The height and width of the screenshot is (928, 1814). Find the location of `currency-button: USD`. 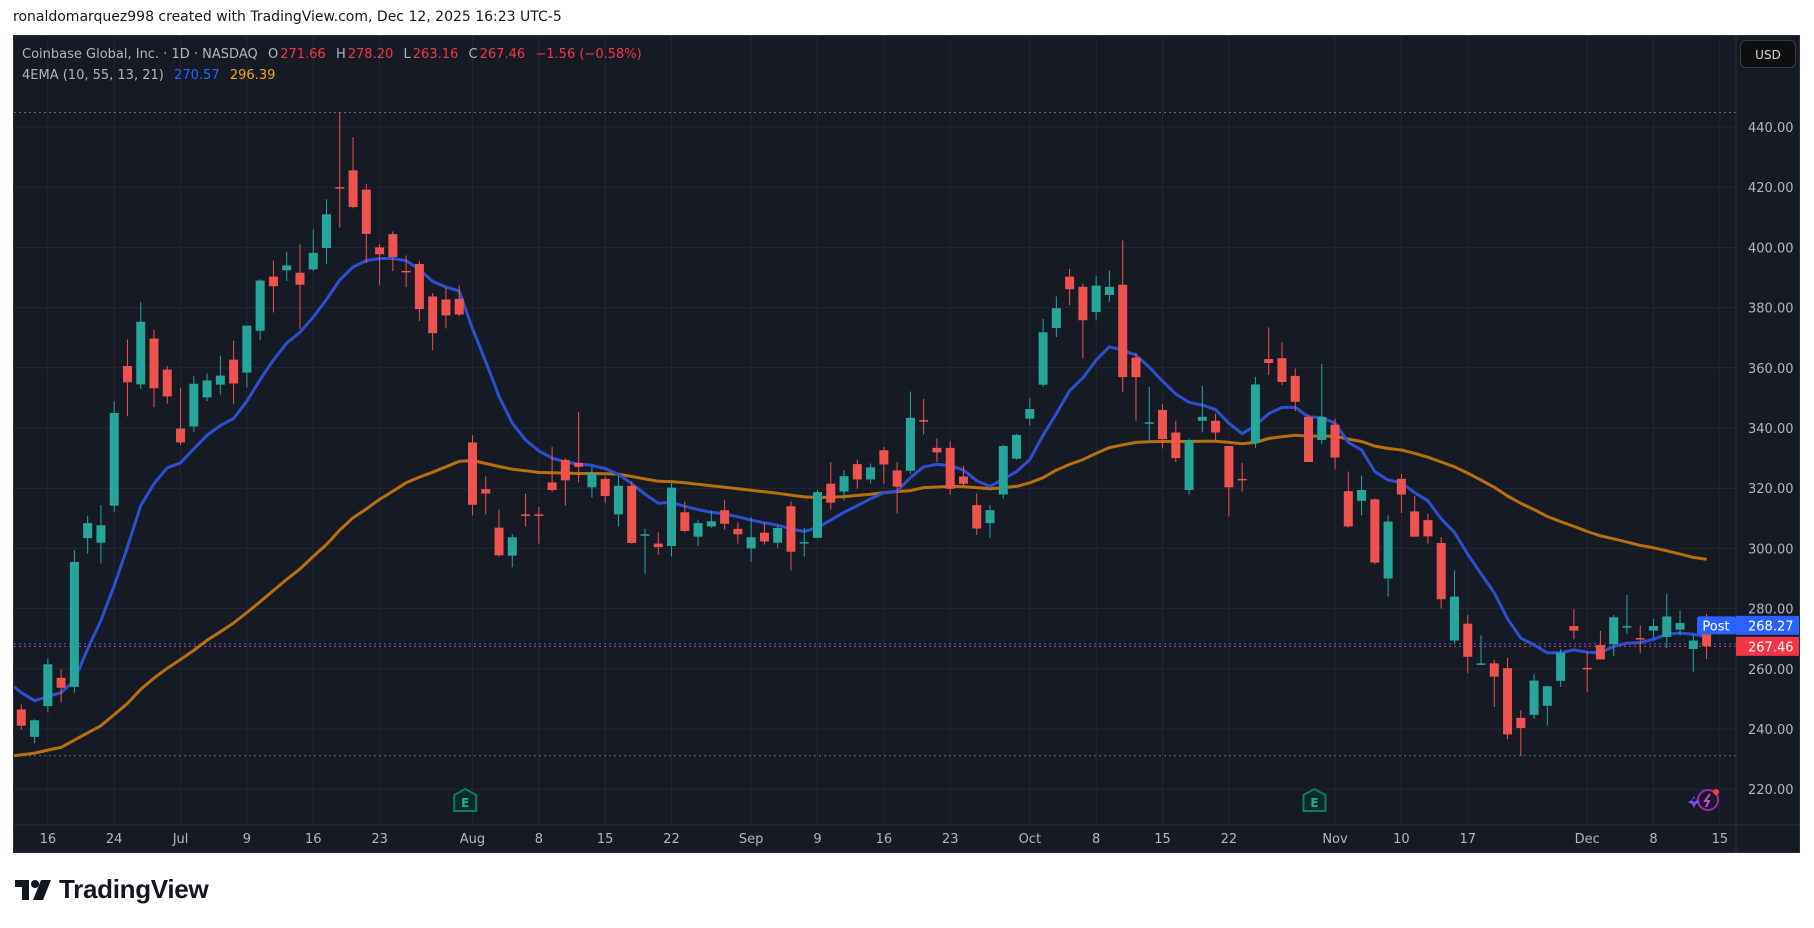

currency-button: USD is located at coordinates (1768, 54).